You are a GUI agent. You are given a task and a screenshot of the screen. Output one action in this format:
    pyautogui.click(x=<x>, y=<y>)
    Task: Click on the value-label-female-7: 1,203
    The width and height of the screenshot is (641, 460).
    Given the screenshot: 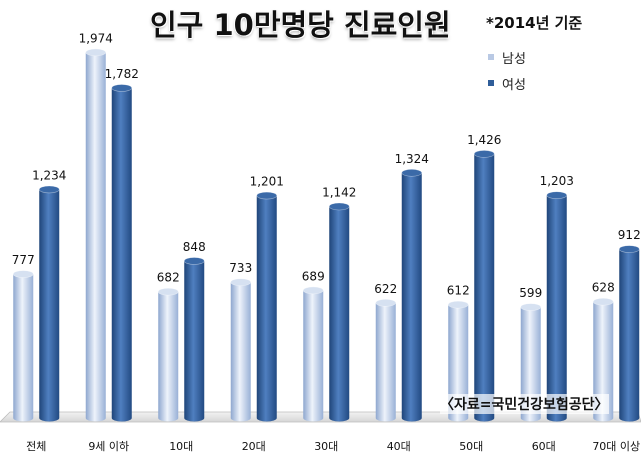 What is the action you would take?
    pyautogui.click(x=557, y=181)
    